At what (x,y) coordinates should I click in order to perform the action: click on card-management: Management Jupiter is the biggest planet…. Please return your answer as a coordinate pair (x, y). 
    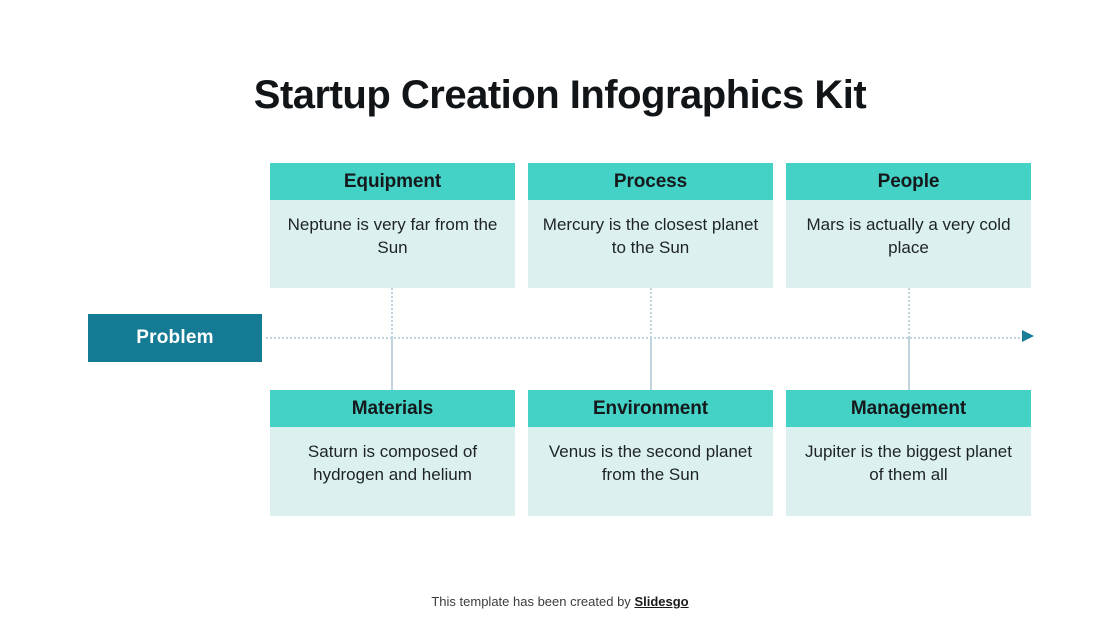
    Looking at the image, I should click on (908, 453).